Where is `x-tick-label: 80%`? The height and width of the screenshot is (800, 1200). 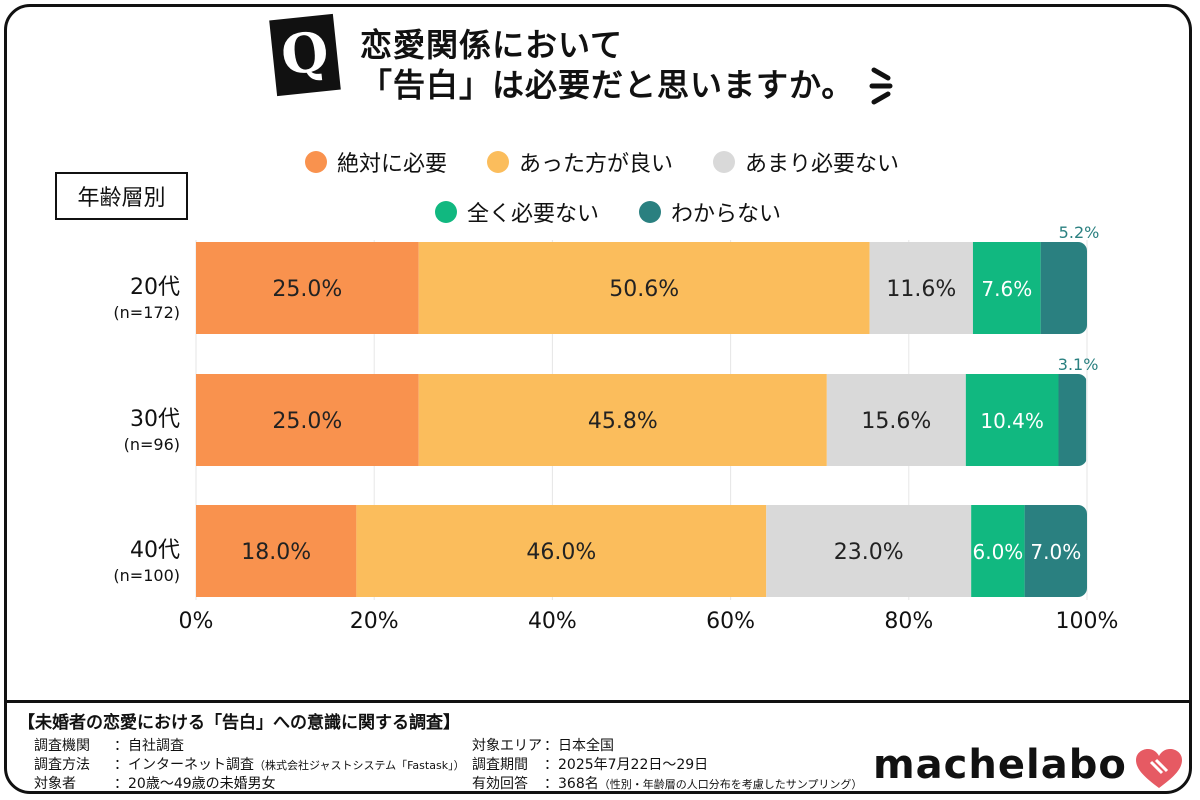 x-tick-label: 80% is located at coordinates (908, 621).